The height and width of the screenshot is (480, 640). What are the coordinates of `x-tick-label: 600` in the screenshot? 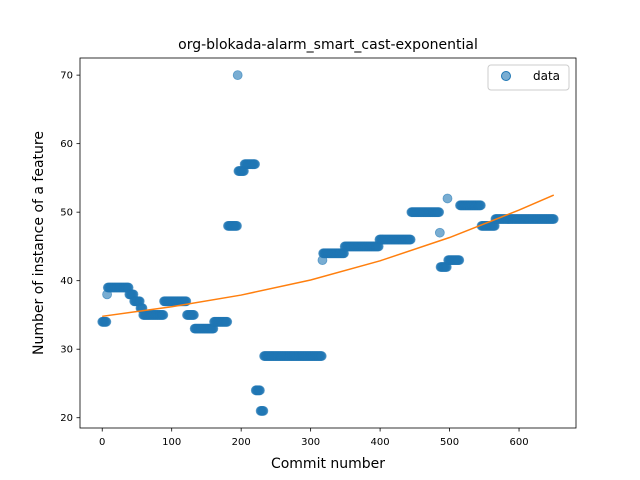 It's located at (518, 442).